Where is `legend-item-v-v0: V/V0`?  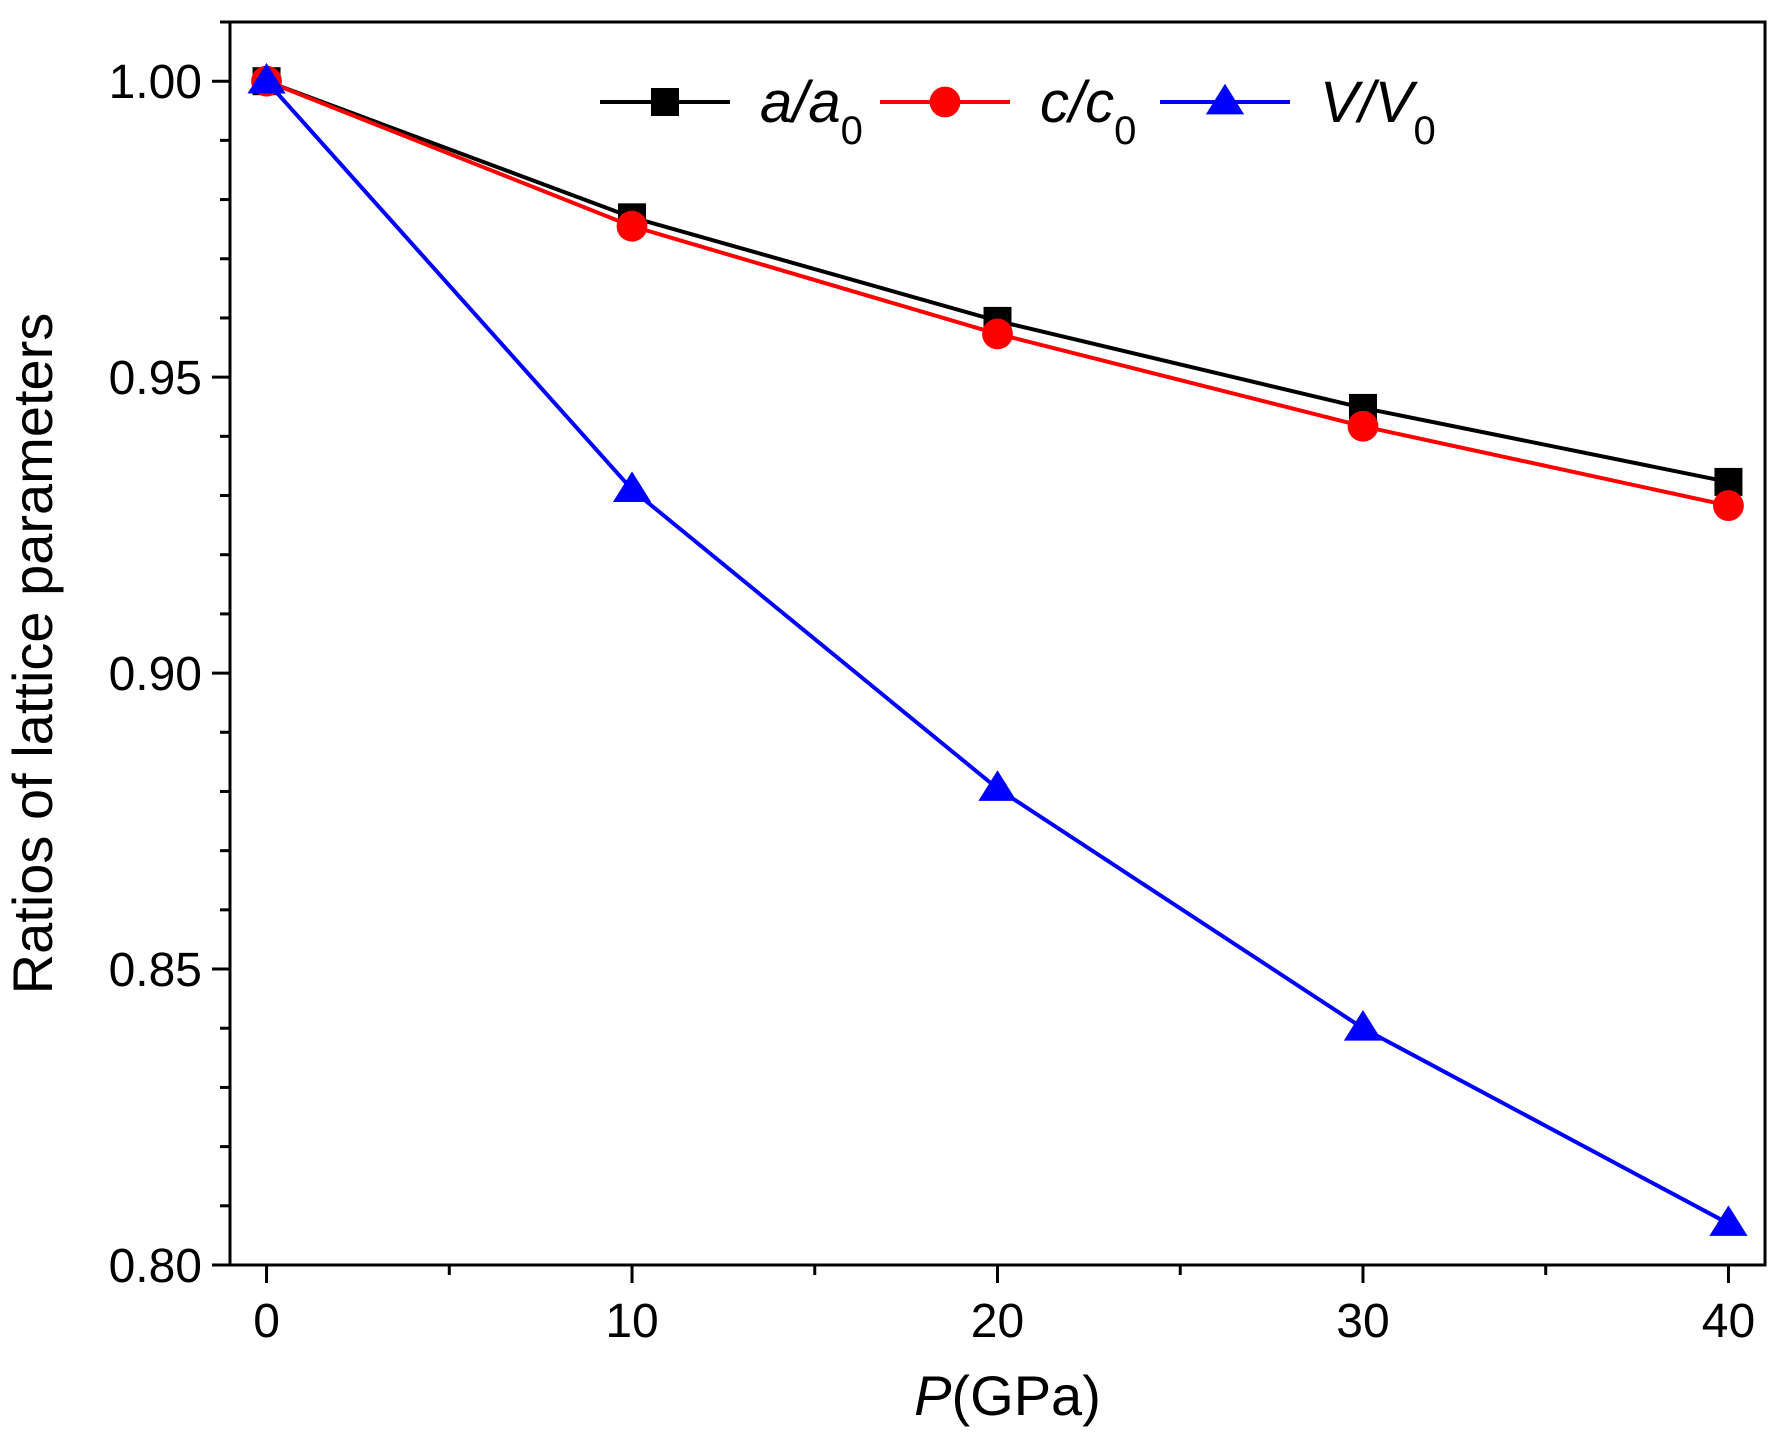 legend-item-v-v0: V/V0 is located at coordinates (1298, 111).